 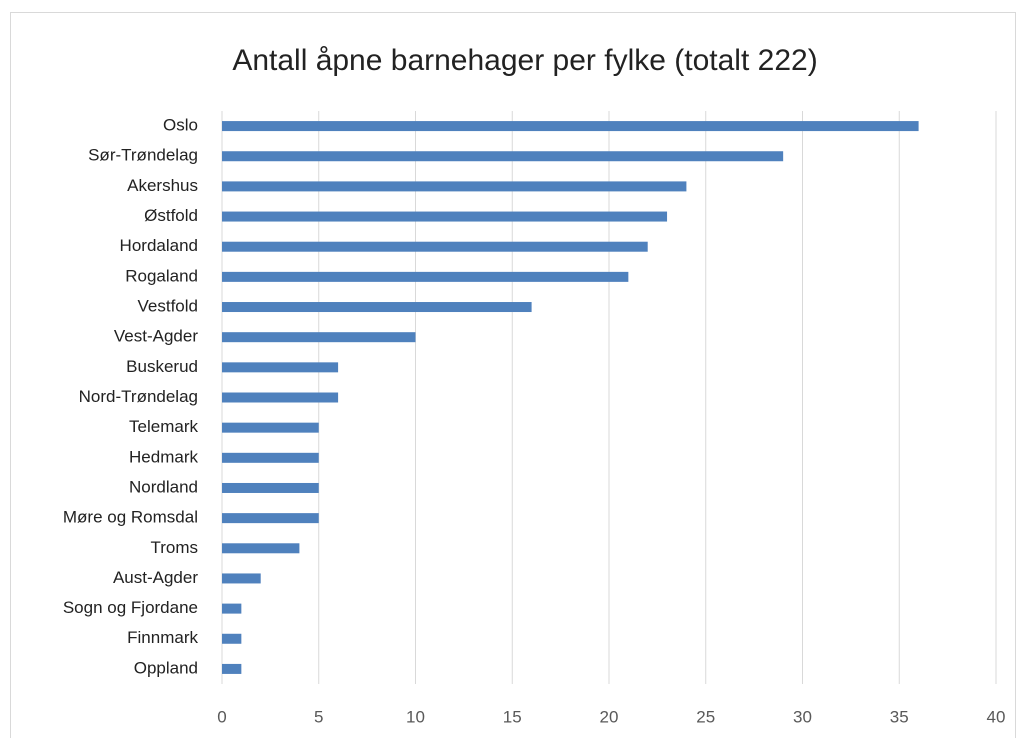 I want to click on y-tick-label: Hedmark, so click(x=163, y=456).